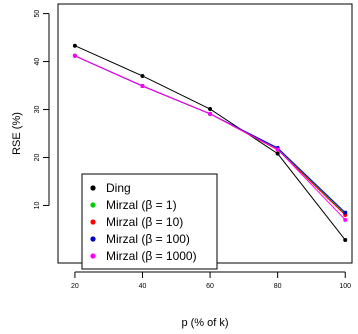 This screenshot has height=334, width=358. I want to click on y-tick-label: 10, so click(37, 205).